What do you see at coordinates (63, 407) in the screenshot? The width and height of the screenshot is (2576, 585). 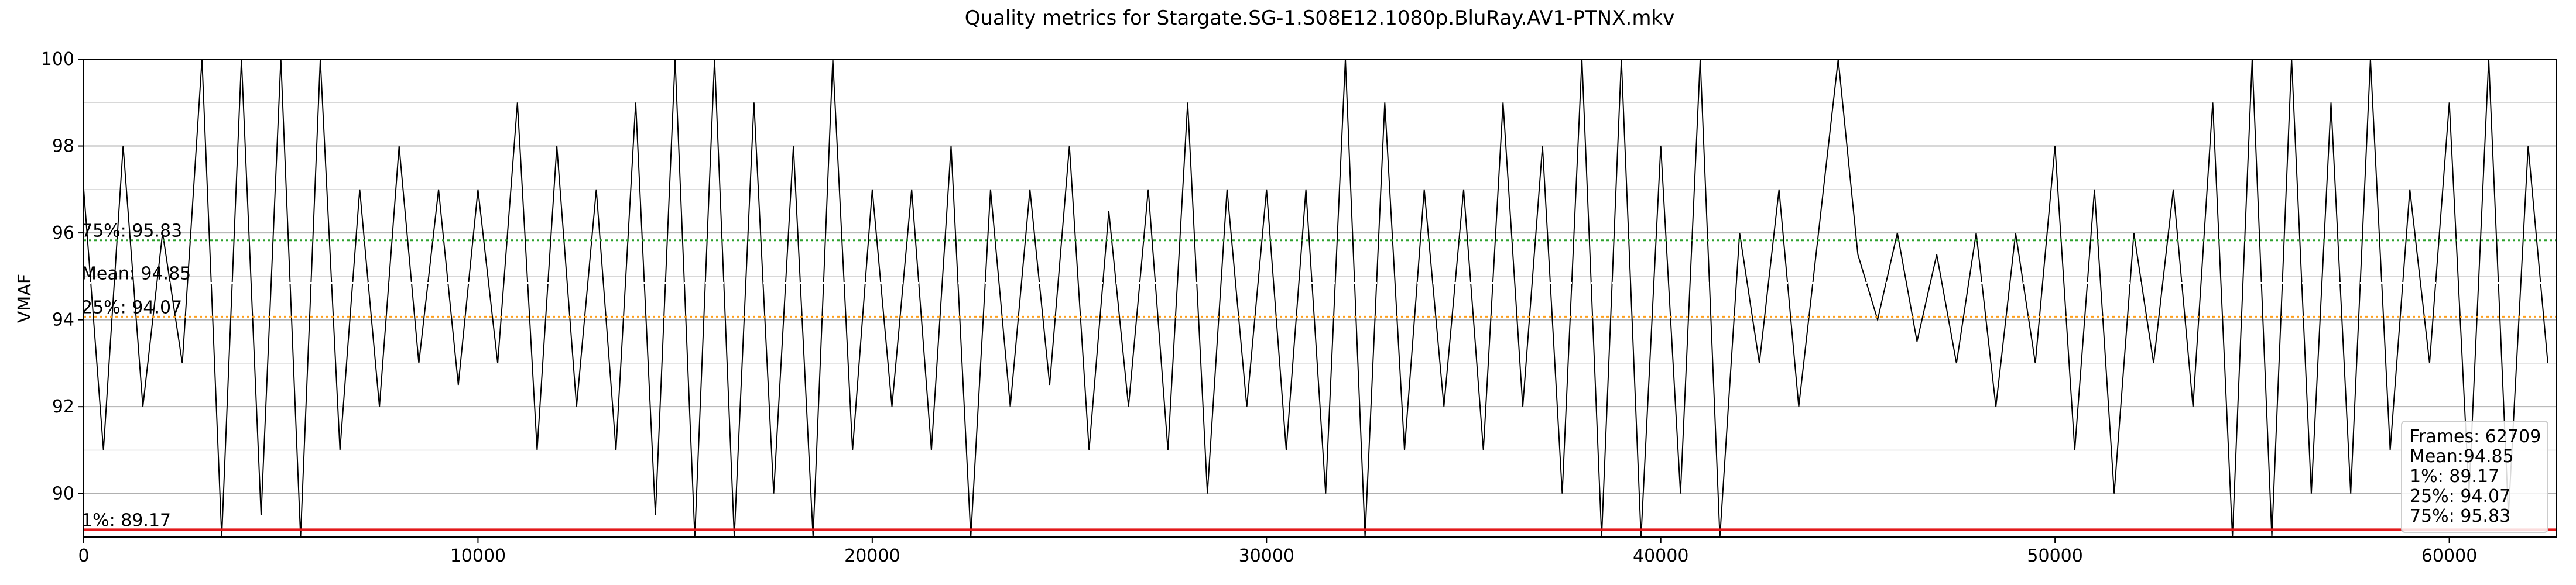 I see `y-tick-label: 92` at bounding box center [63, 407].